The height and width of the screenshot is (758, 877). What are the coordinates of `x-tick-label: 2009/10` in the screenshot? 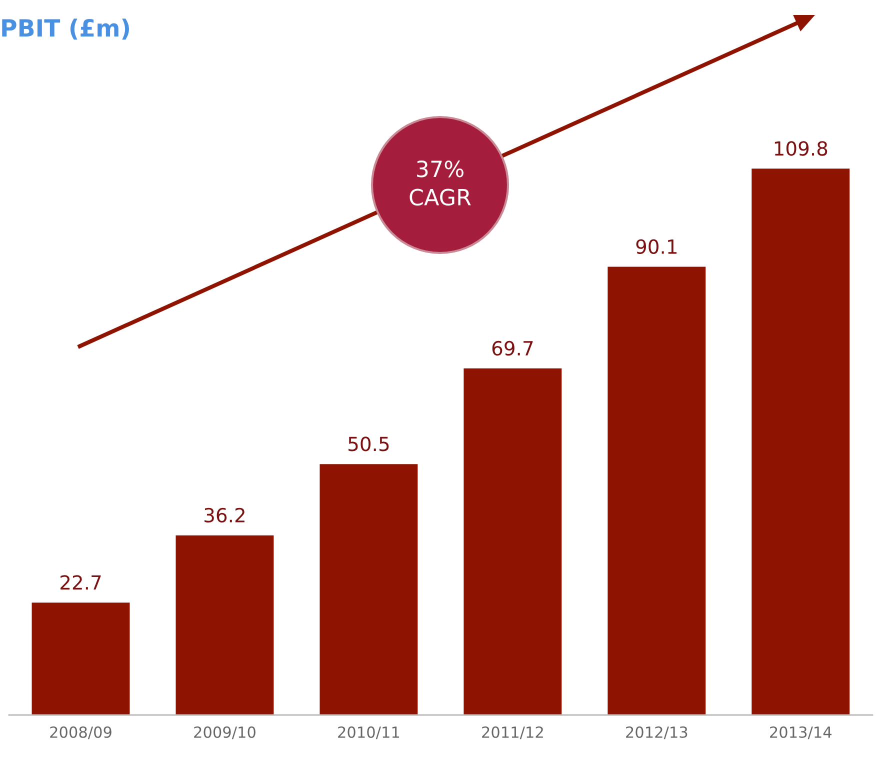 It's located at (225, 733).